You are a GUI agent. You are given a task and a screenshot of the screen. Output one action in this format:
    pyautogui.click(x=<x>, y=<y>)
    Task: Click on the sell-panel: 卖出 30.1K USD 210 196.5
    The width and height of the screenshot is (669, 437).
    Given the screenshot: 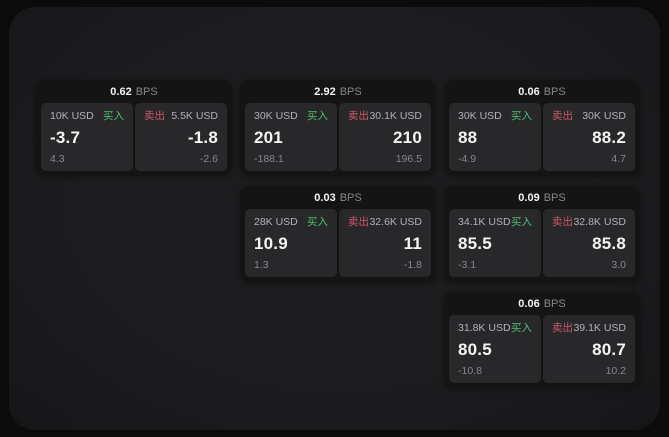 What is the action you would take?
    pyautogui.click(x=385, y=137)
    